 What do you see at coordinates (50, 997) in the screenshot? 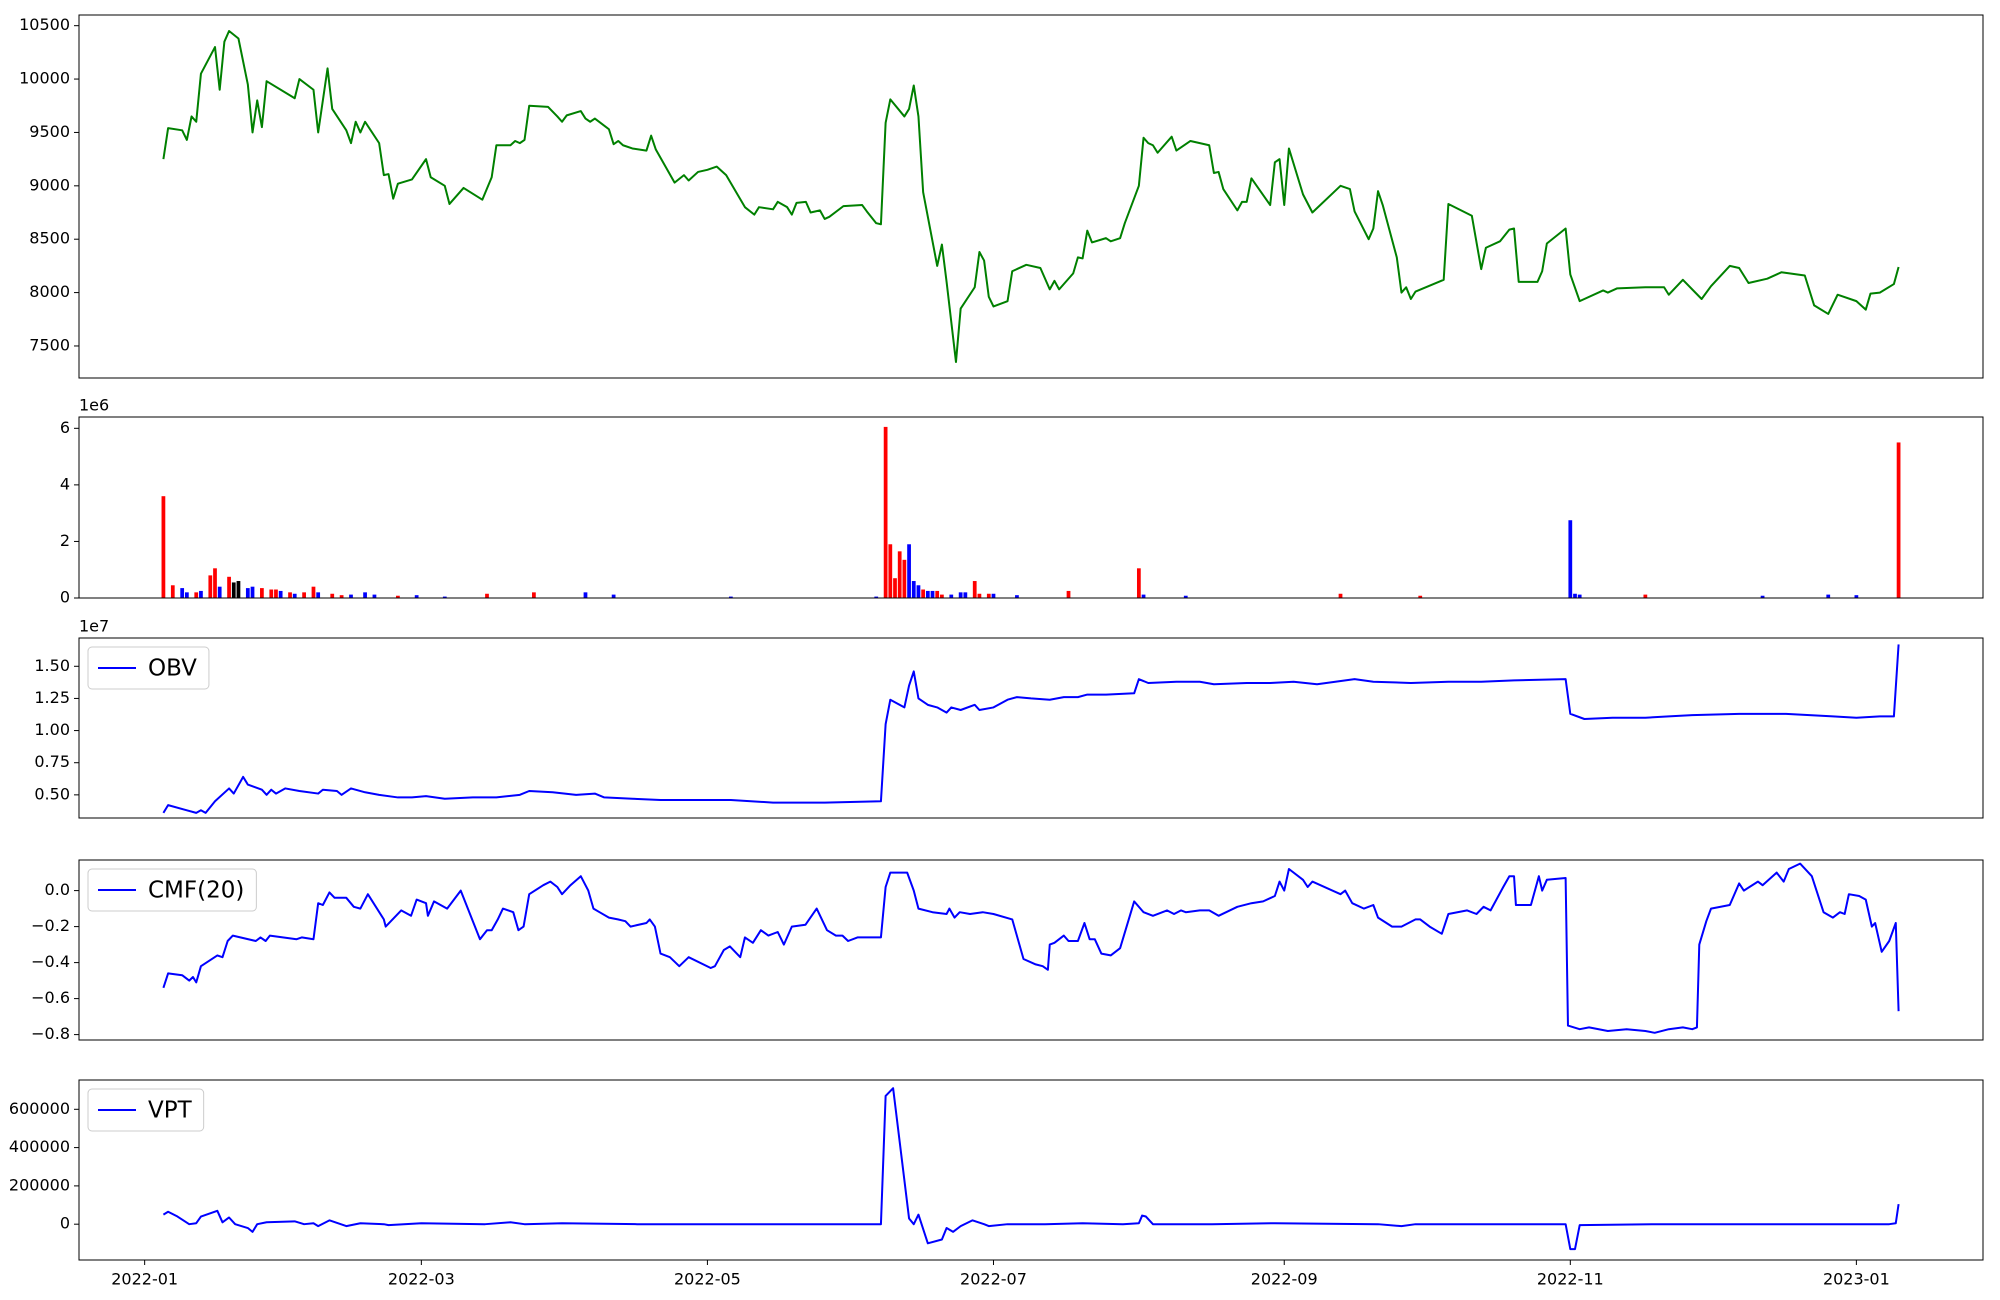
I see `y-tick-label: −0.6` at bounding box center [50, 997].